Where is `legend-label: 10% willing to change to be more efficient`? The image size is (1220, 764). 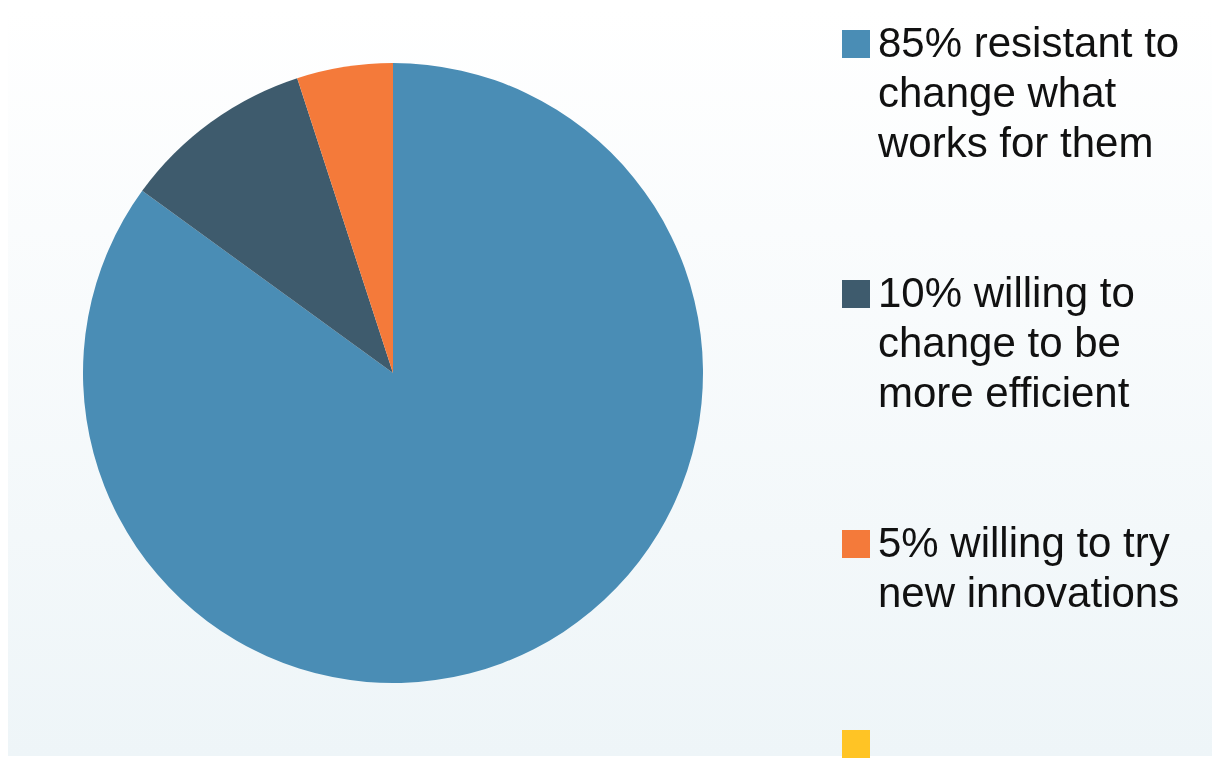 legend-label: 10% willing to change to be more efficient is located at coordinates (1007, 343).